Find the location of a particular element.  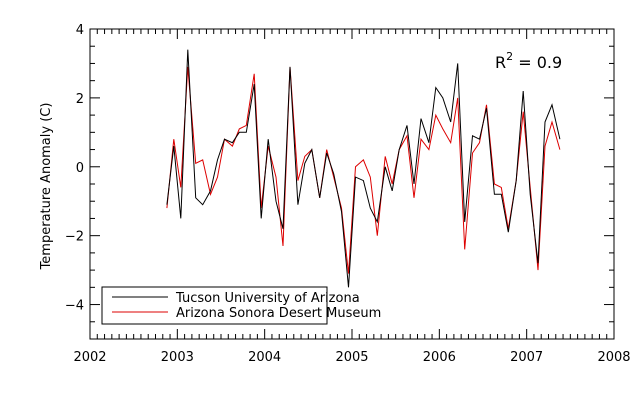

y-tick-label: 2 is located at coordinates (80, 99).